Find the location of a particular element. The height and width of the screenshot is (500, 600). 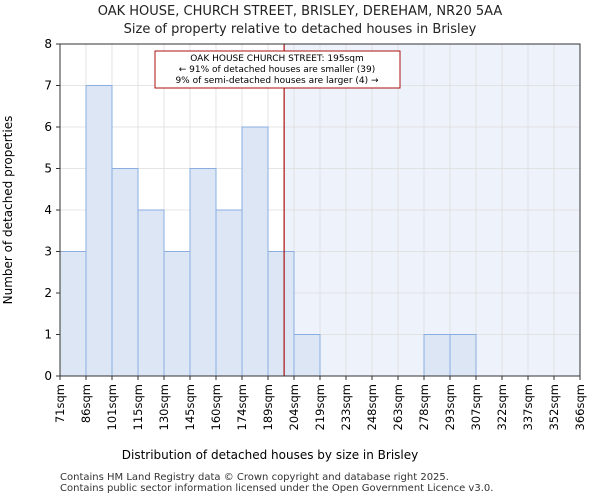

x-tick-label: 248sqm is located at coordinates (372, 407).